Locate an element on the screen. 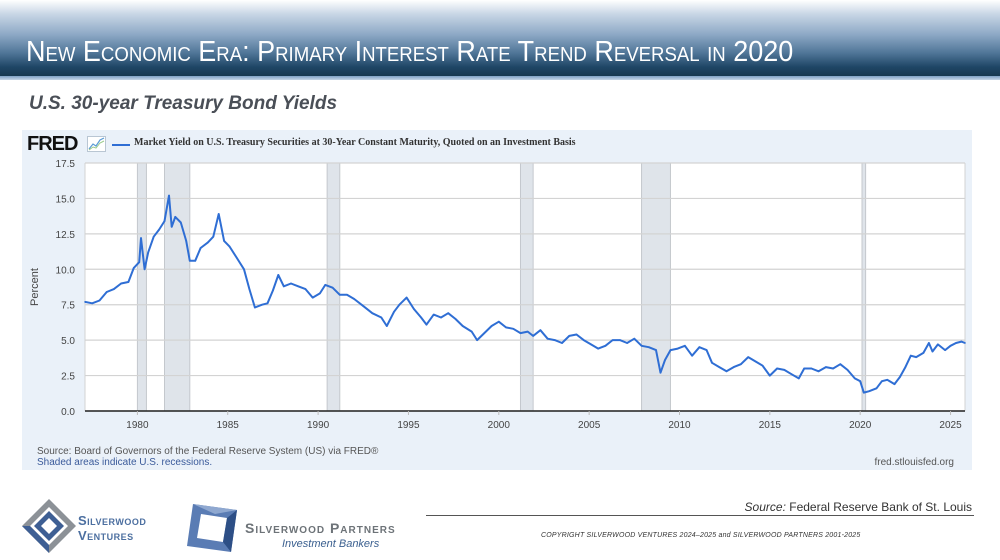 The width and height of the screenshot is (1000, 560). y-tick-label: 12.5 is located at coordinates (66, 235).